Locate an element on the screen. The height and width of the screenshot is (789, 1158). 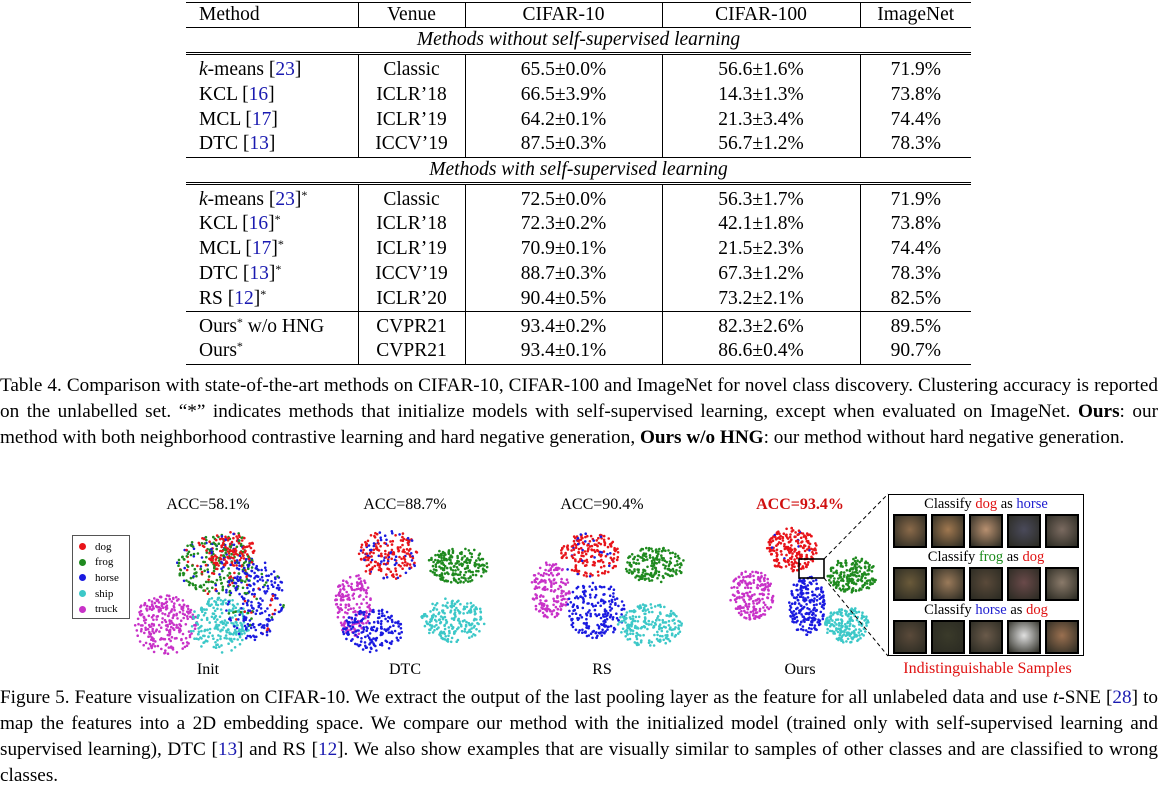
venue-cell: Classic is located at coordinates (411, 67).